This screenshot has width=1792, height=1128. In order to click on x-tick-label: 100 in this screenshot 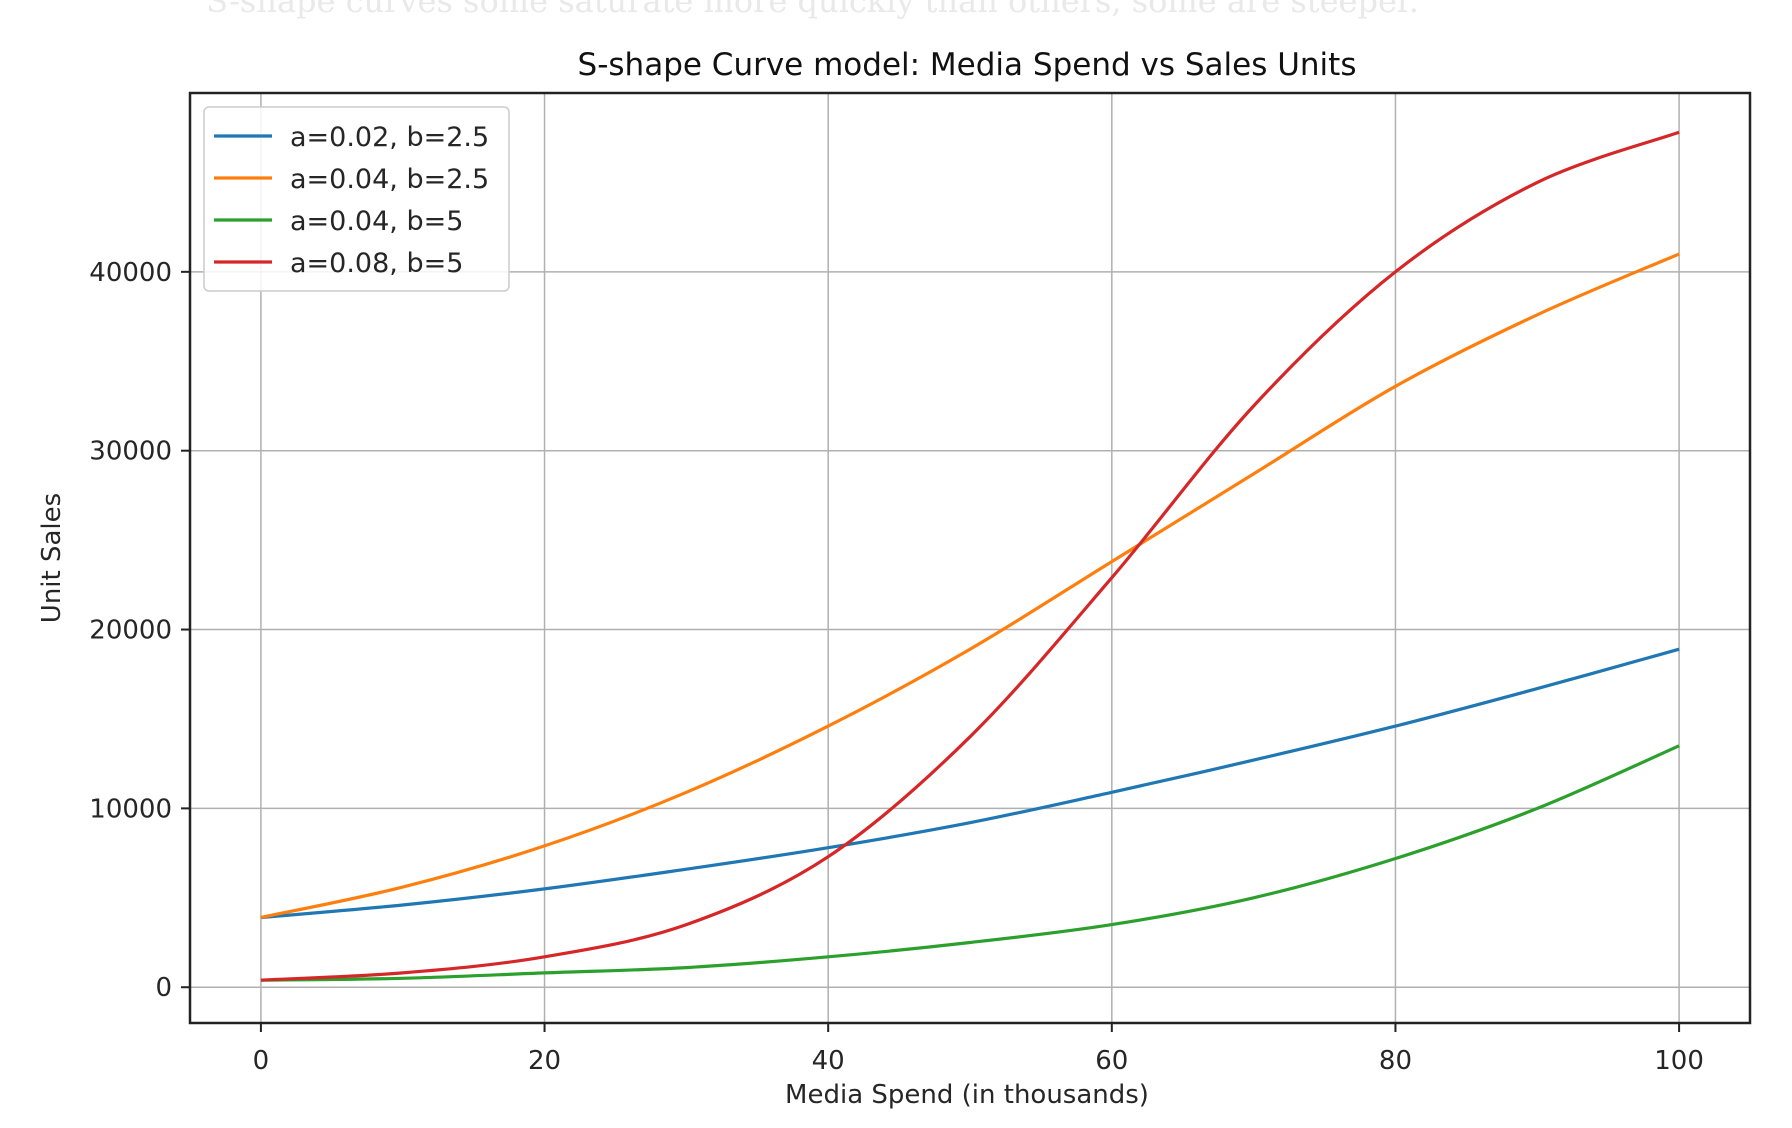, I will do `click(1679, 1061)`.